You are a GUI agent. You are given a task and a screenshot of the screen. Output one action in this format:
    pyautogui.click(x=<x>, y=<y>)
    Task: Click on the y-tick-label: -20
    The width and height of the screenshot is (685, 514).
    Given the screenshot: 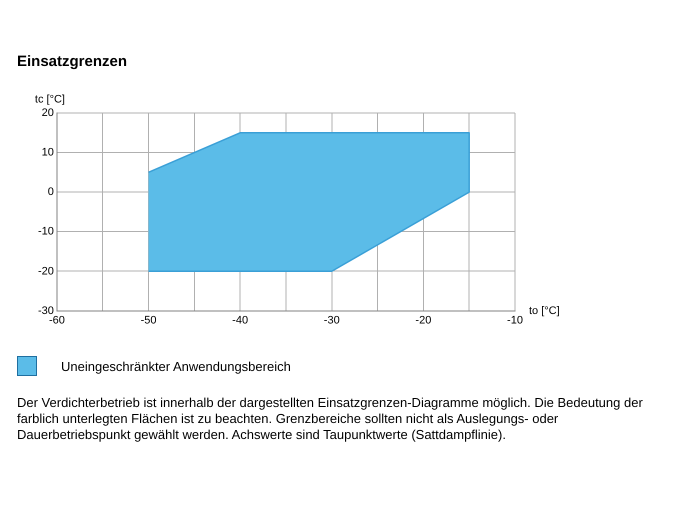 What is the action you would take?
    pyautogui.click(x=46, y=271)
    